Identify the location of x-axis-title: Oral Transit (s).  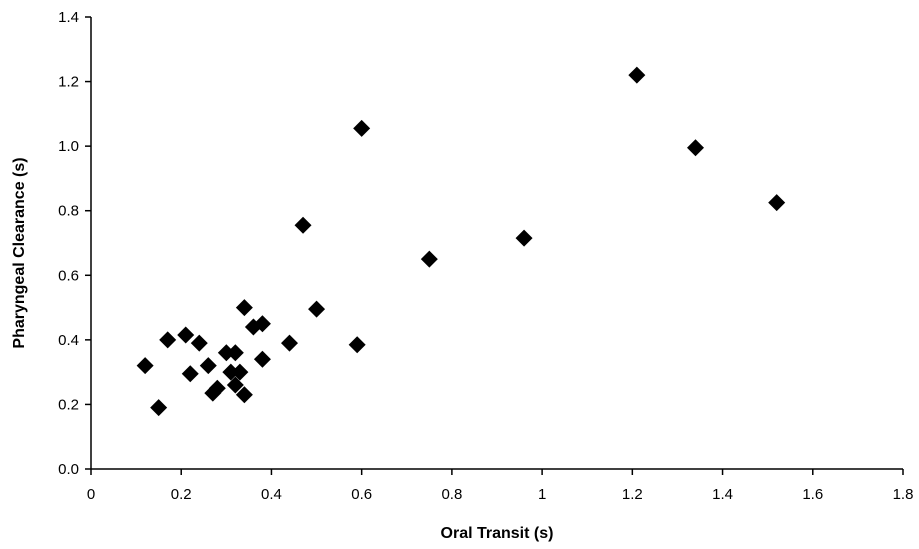
(497, 533).